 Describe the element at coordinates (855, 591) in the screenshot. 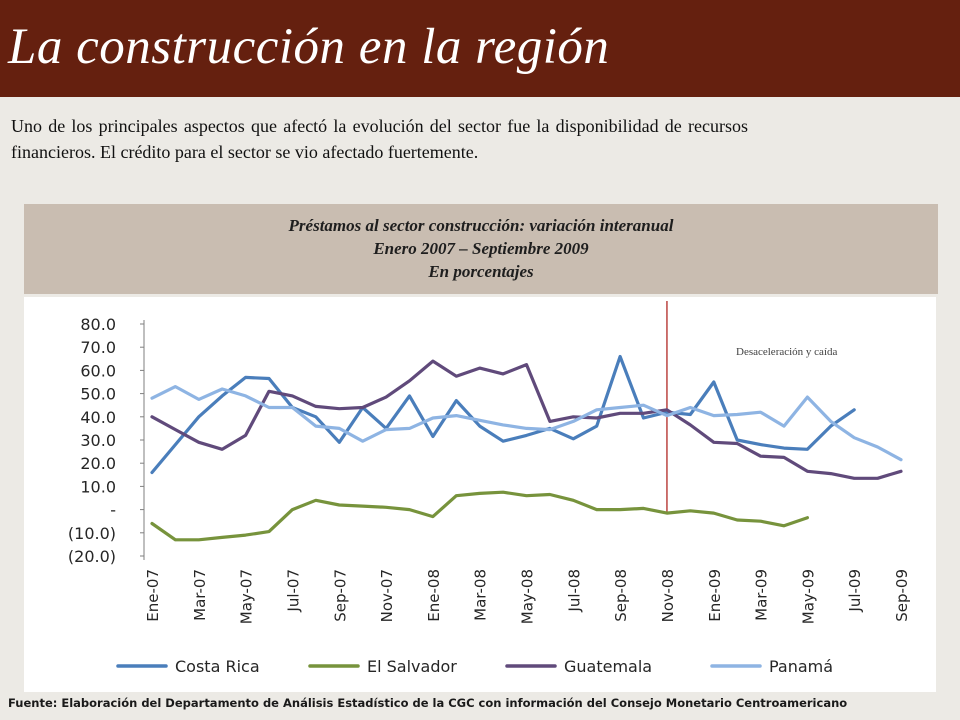

I see `x-tick-label: Jul-09` at that location.